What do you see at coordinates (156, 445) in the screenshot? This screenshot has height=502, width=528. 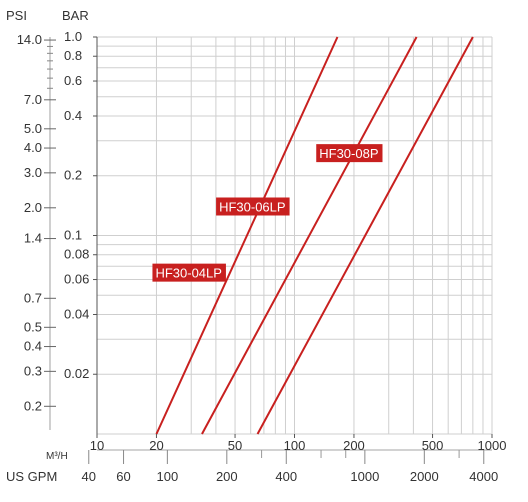 I see `m3h-tick-label: 20` at bounding box center [156, 445].